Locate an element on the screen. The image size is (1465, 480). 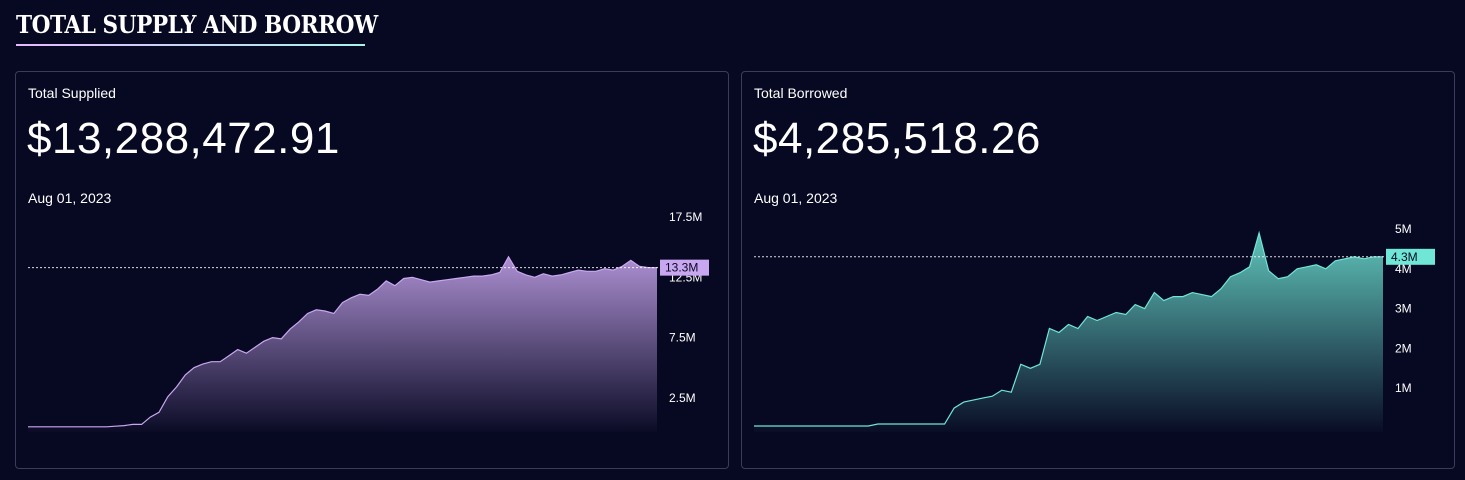
y-tick-label: 2M is located at coordinates (1403, 348).